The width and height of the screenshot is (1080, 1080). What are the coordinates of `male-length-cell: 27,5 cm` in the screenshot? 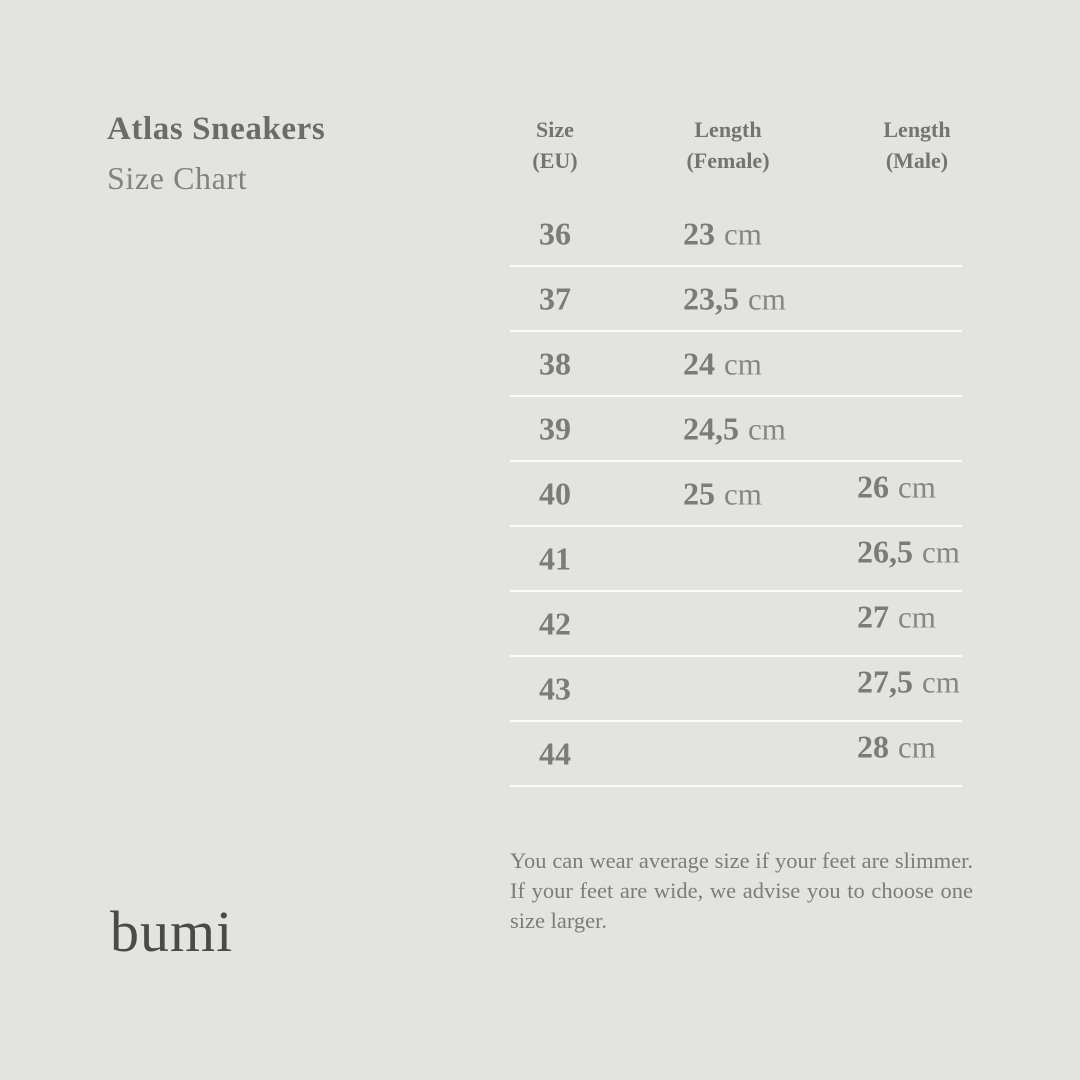 It's located at (908, 681).